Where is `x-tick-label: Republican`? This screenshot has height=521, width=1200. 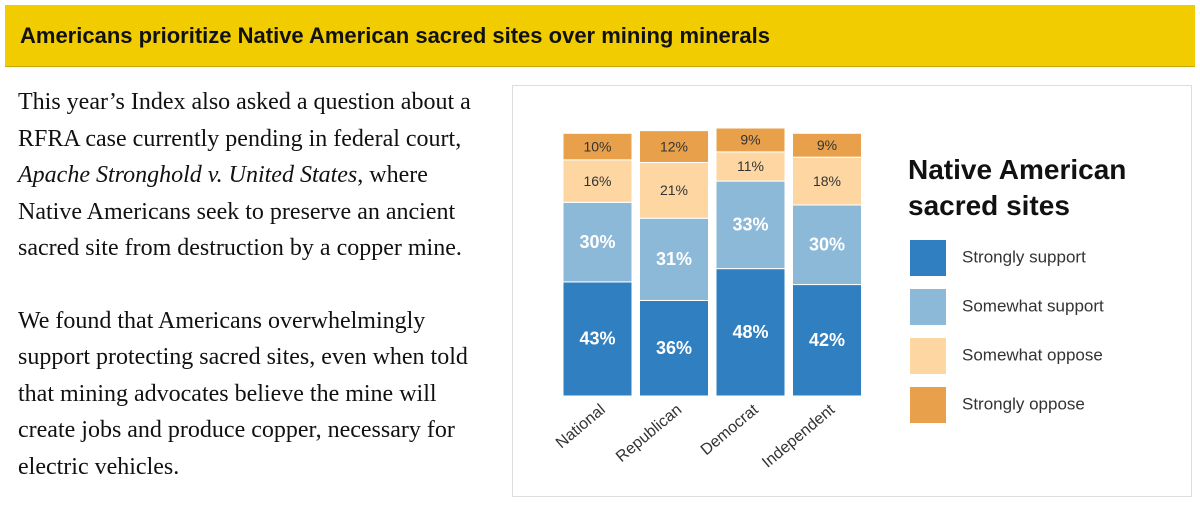 x-tick-label: Republican is located at coordinates (649, 433).